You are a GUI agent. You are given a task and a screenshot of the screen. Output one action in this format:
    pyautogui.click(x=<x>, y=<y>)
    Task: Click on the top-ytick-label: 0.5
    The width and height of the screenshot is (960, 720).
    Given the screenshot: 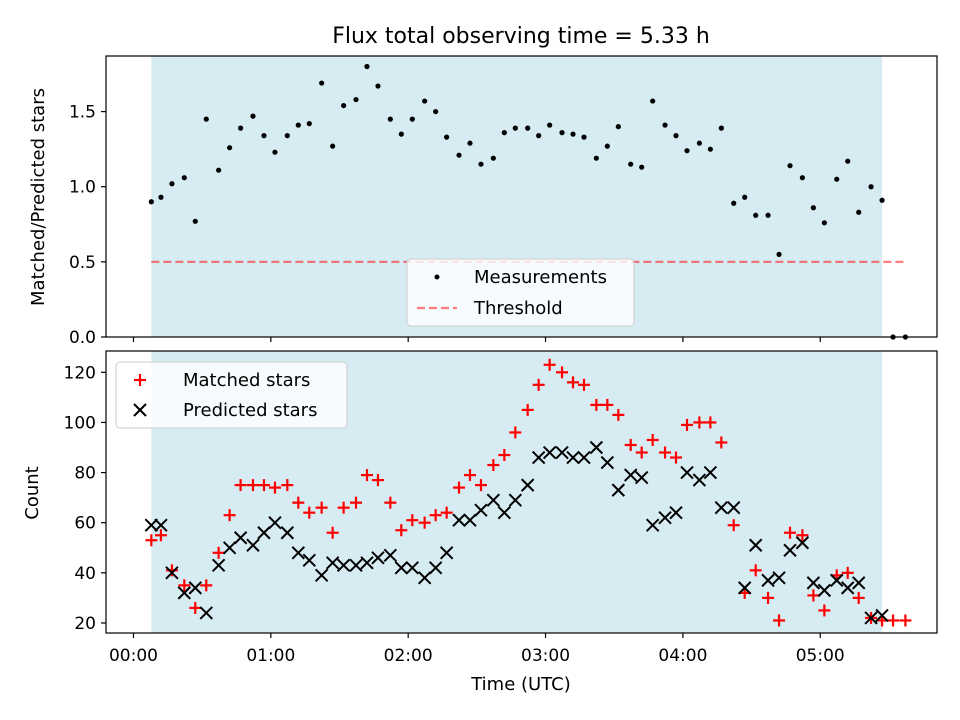 What is the action you would take?
    pyautogui.click(x=82, y=263)
    